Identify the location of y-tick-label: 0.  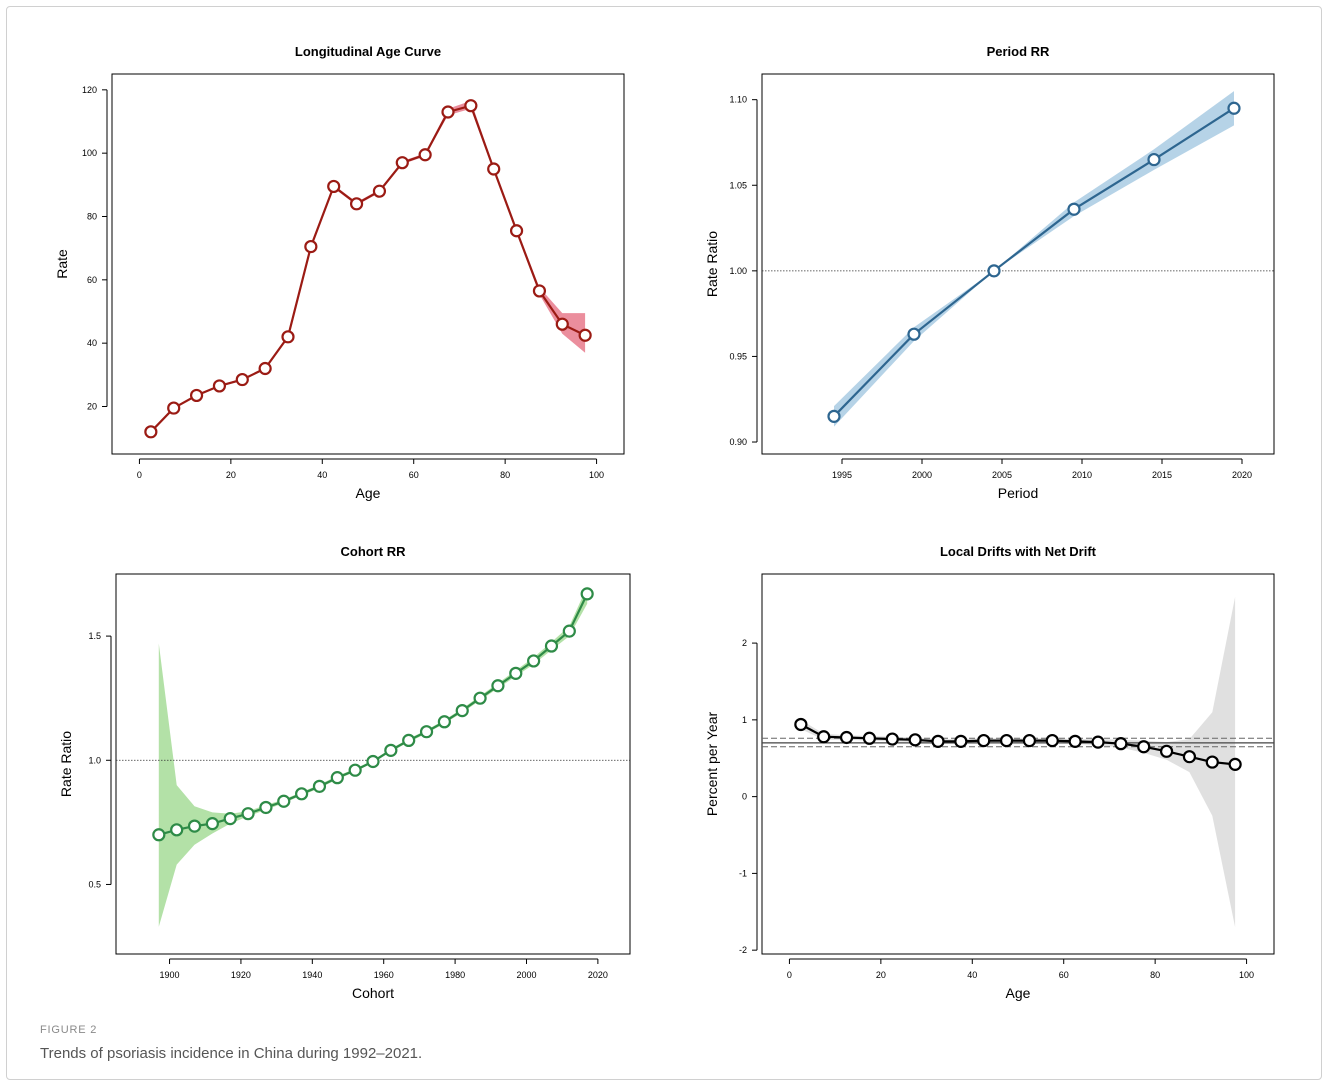
(744, 797).